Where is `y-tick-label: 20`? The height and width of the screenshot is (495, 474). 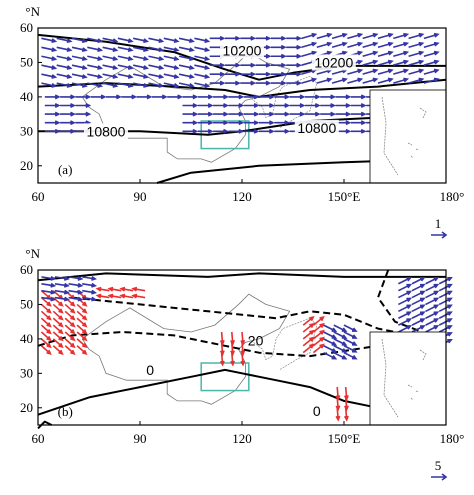
y-tick-label: 20 is located at coordinates (26, 407).